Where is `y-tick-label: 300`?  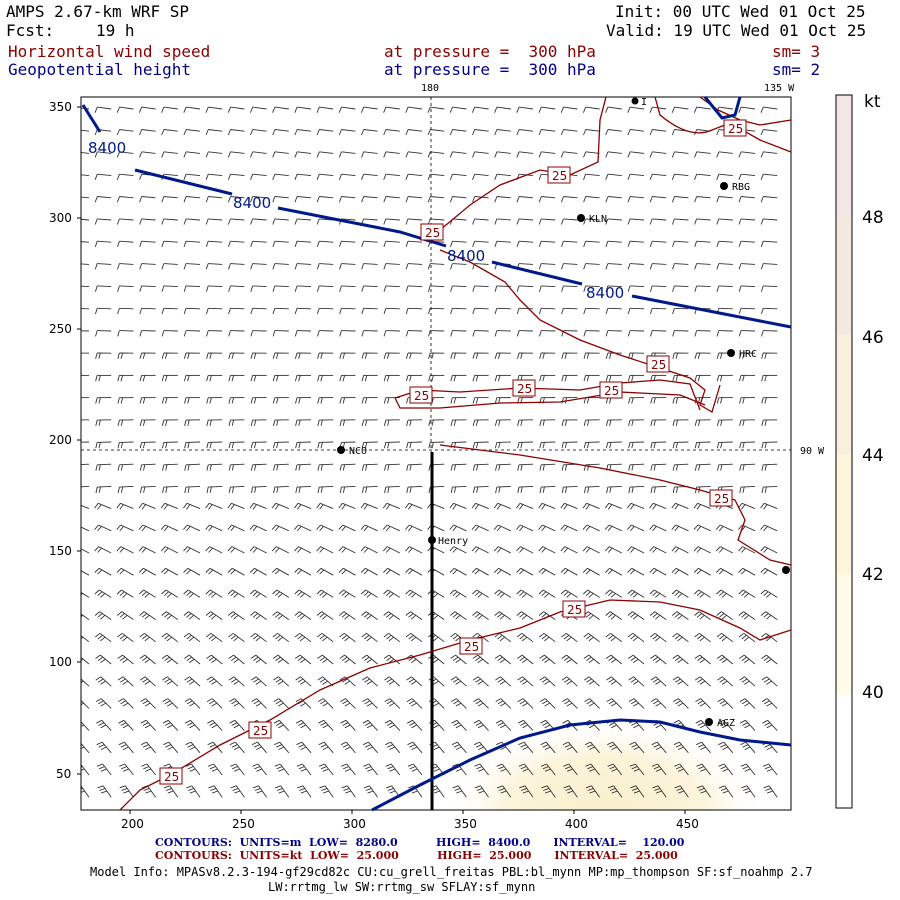
y-tick-label: 300 is located at coordinates (60, 218).